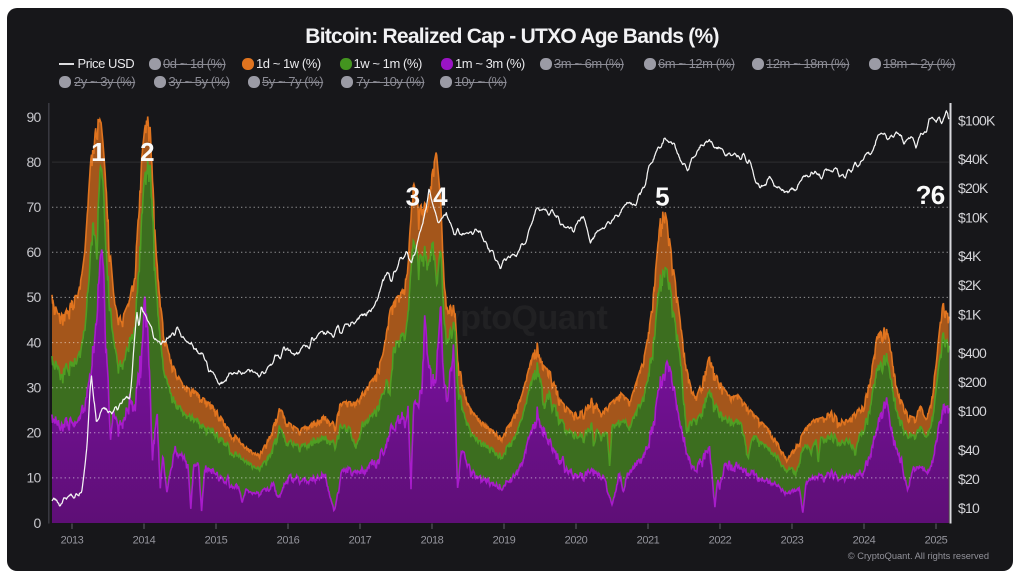 This screenshot has height=579, width=1024. Describe the element at coordinates (147, 152) in the screenshot. I see `svg-text: 2` at that location.